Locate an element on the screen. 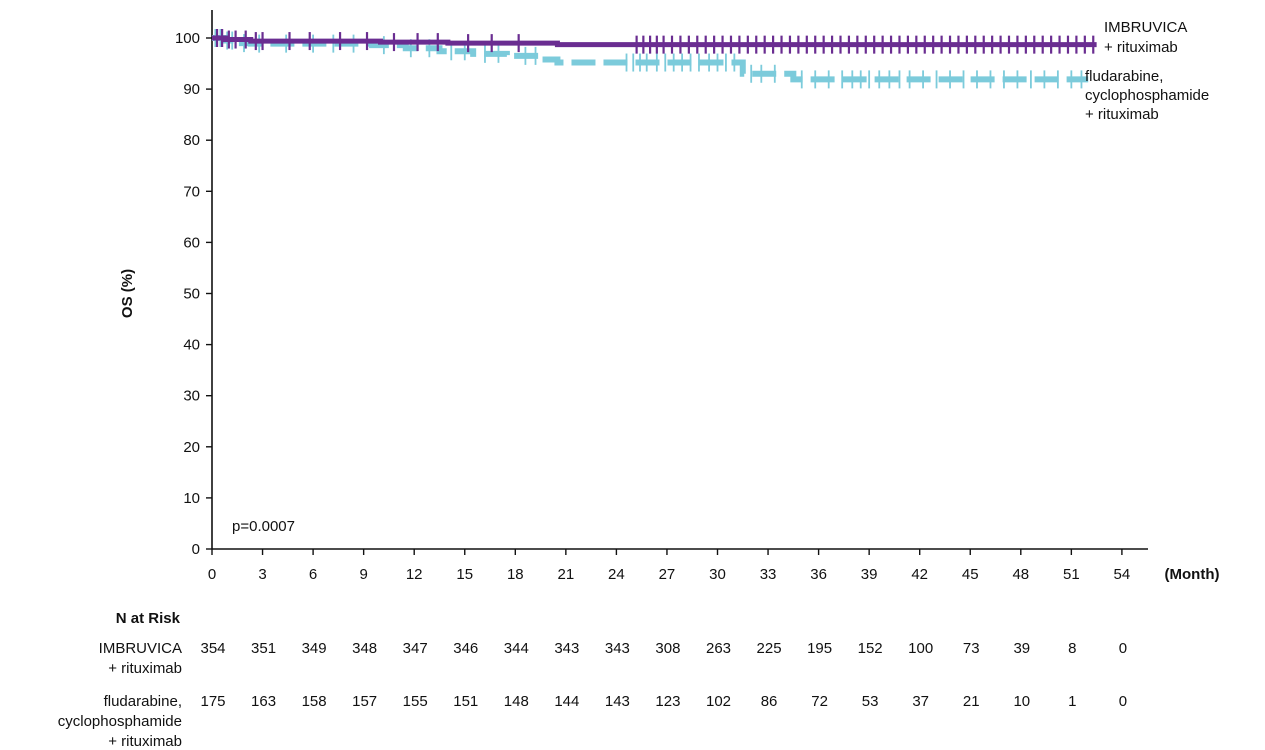 The image size is (1265, 750). x-tick-label: 15 is located at coordinates (464, 574).